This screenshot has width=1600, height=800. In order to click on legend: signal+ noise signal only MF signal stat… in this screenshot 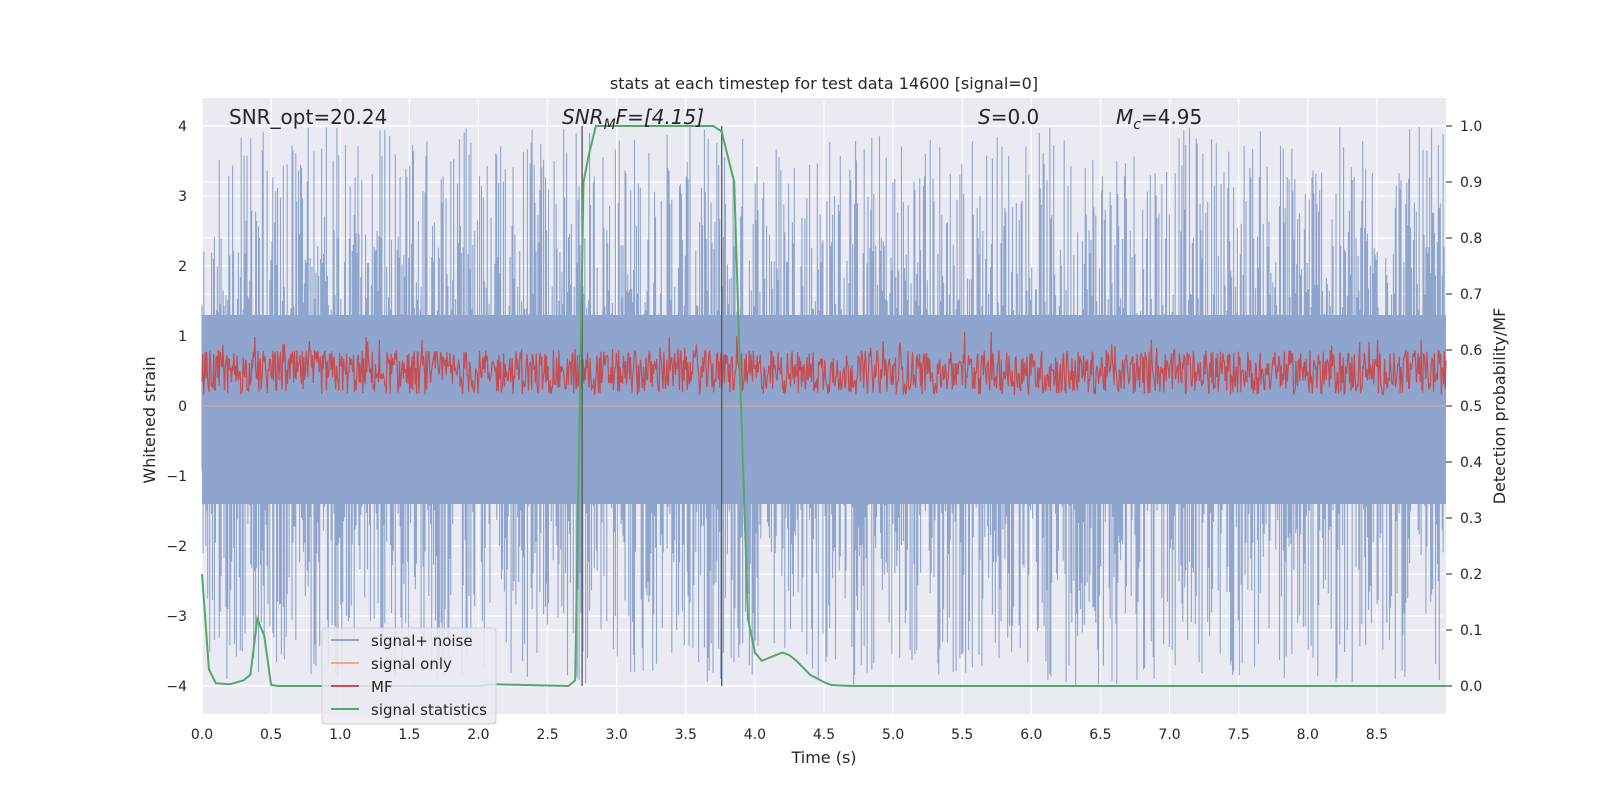, I will do `click(409, 676)`.